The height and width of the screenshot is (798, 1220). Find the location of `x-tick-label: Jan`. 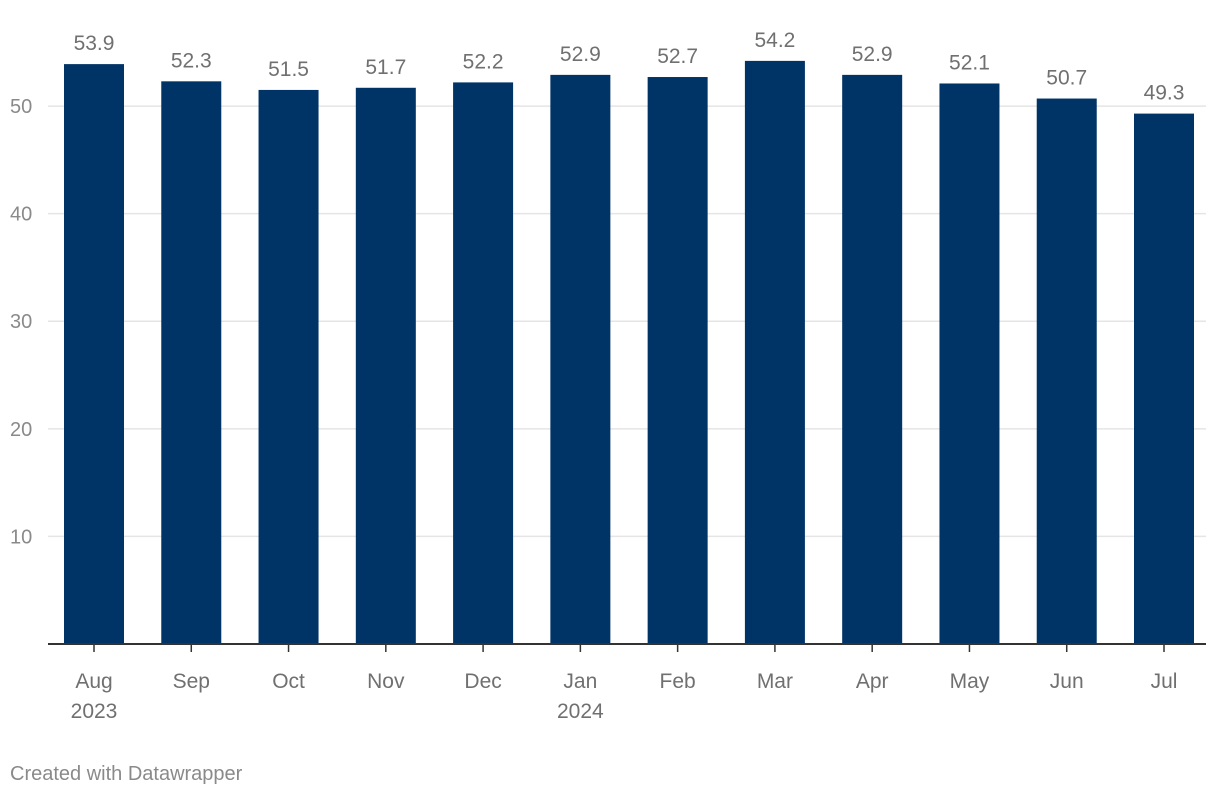

x-tick-label: Jan is located at coordinates (580, 681).